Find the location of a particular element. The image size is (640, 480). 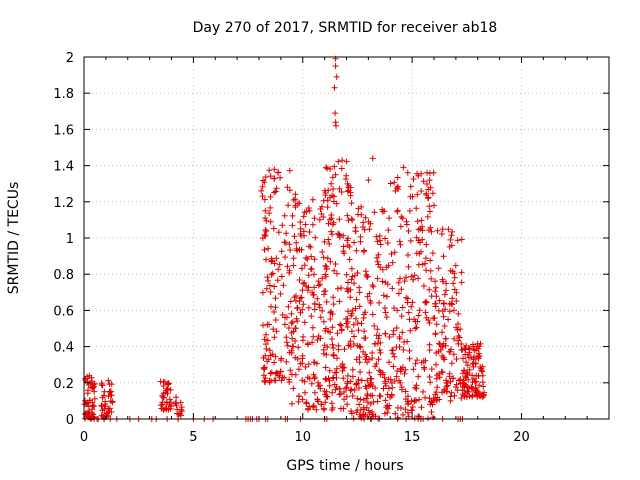

y-tick-label: 0 is located at coordinates (70, 420).